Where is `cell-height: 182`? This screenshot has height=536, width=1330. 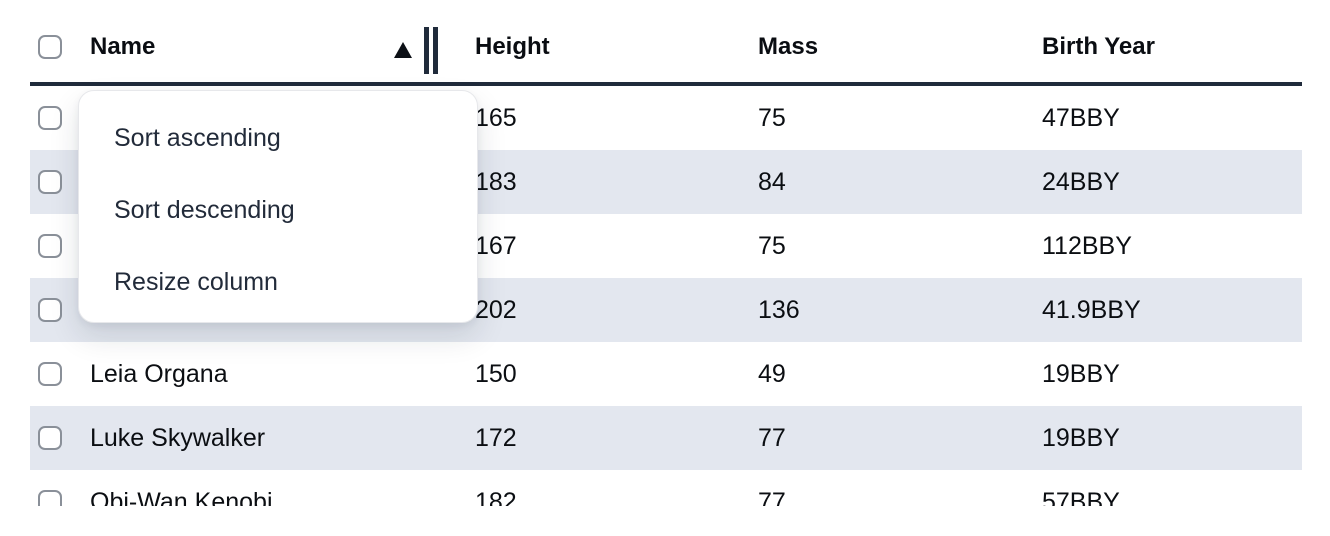 cell-height: 182 is located at coordinates (496, 497).